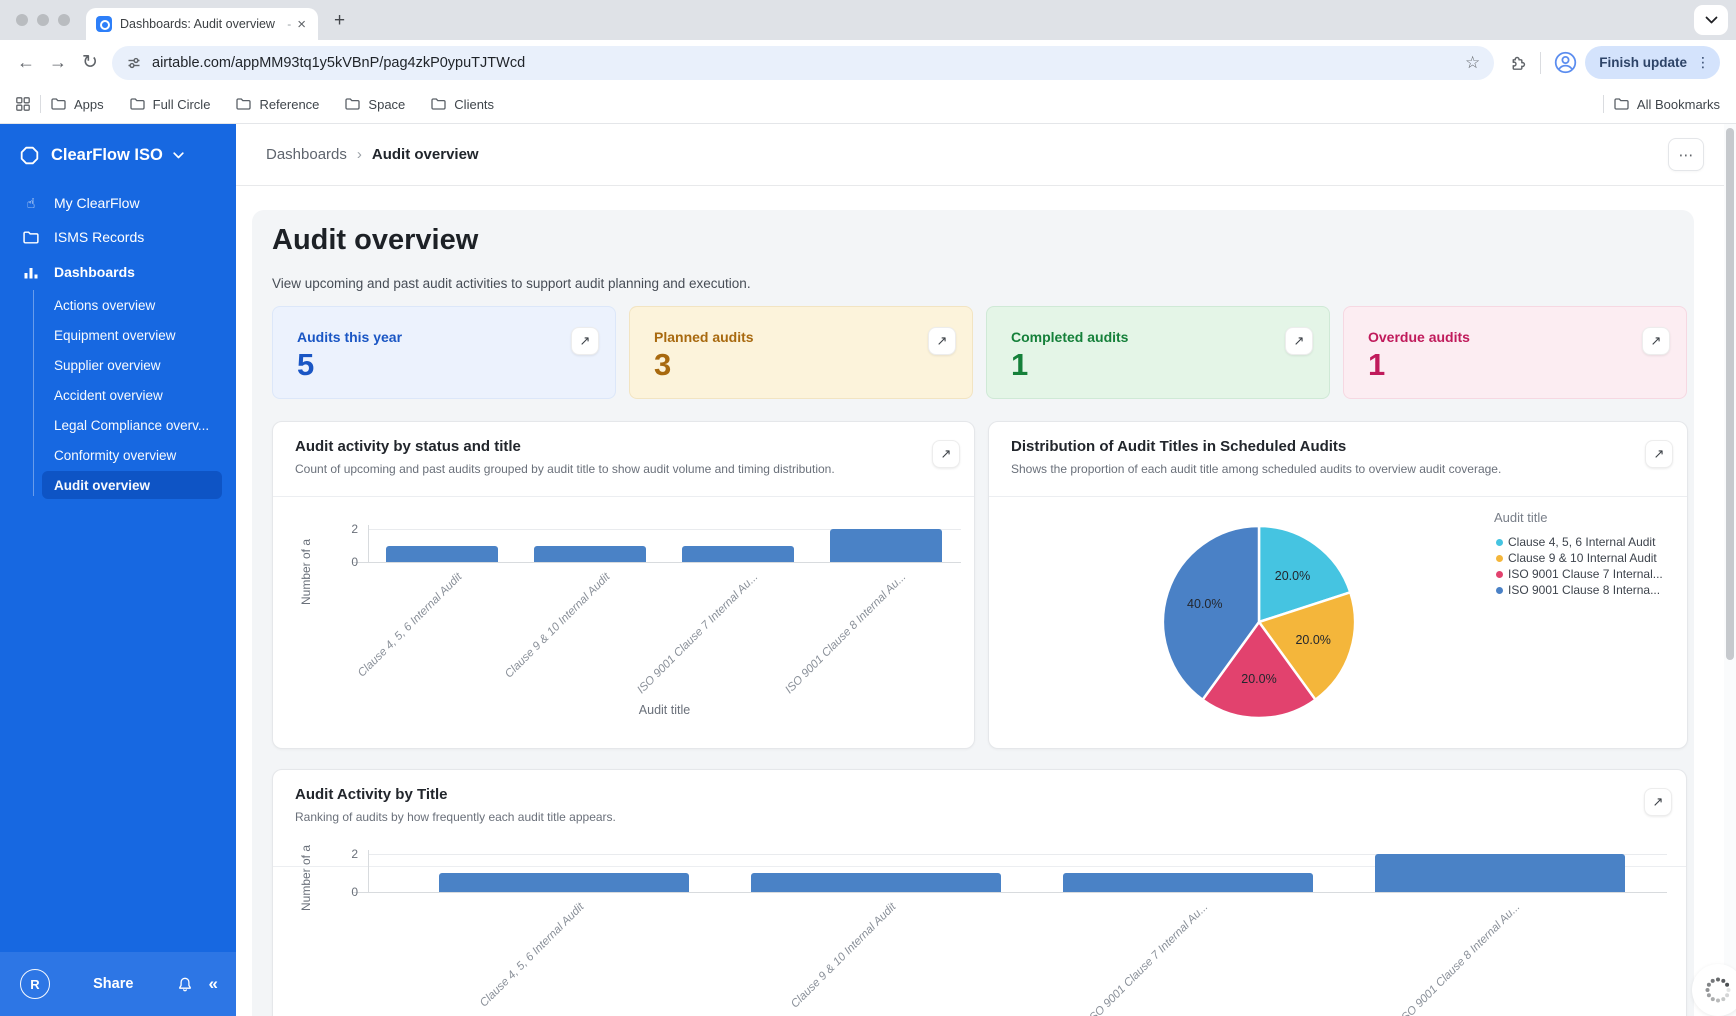  Describe the element at coordinates (1718, 990) in the screenshot. I see `spinner-icon` at that location.